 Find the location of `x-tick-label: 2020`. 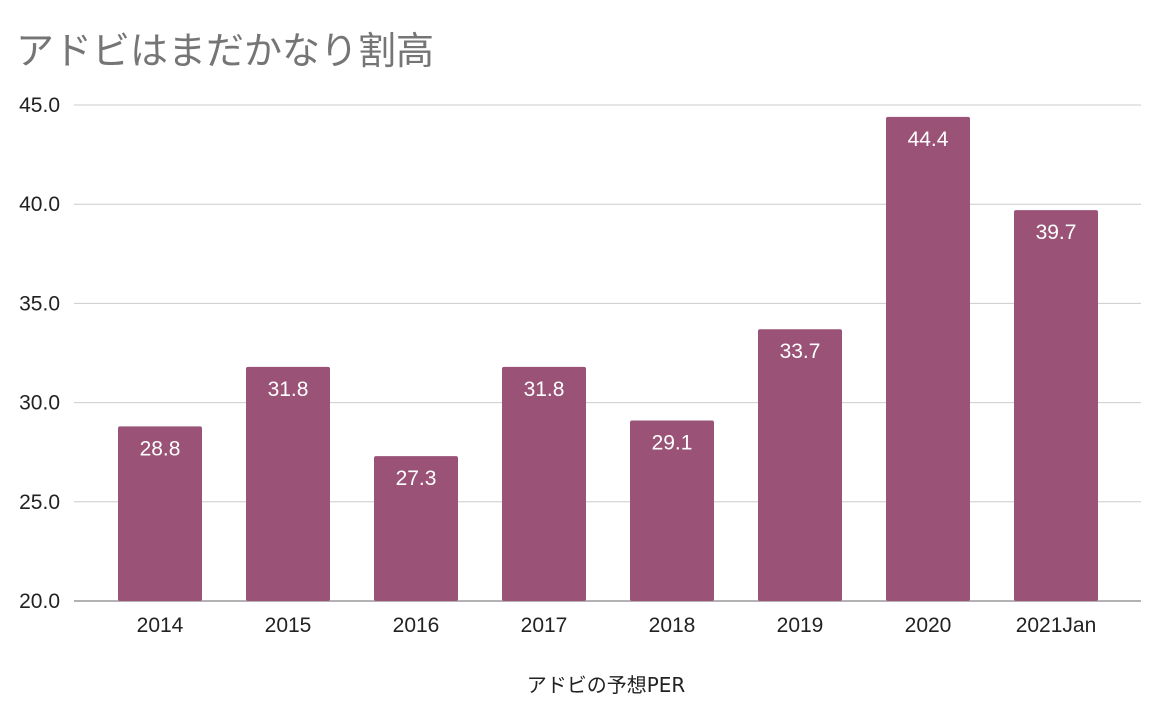

x-tick-label: 2020 is located at coordinates (928, 625).